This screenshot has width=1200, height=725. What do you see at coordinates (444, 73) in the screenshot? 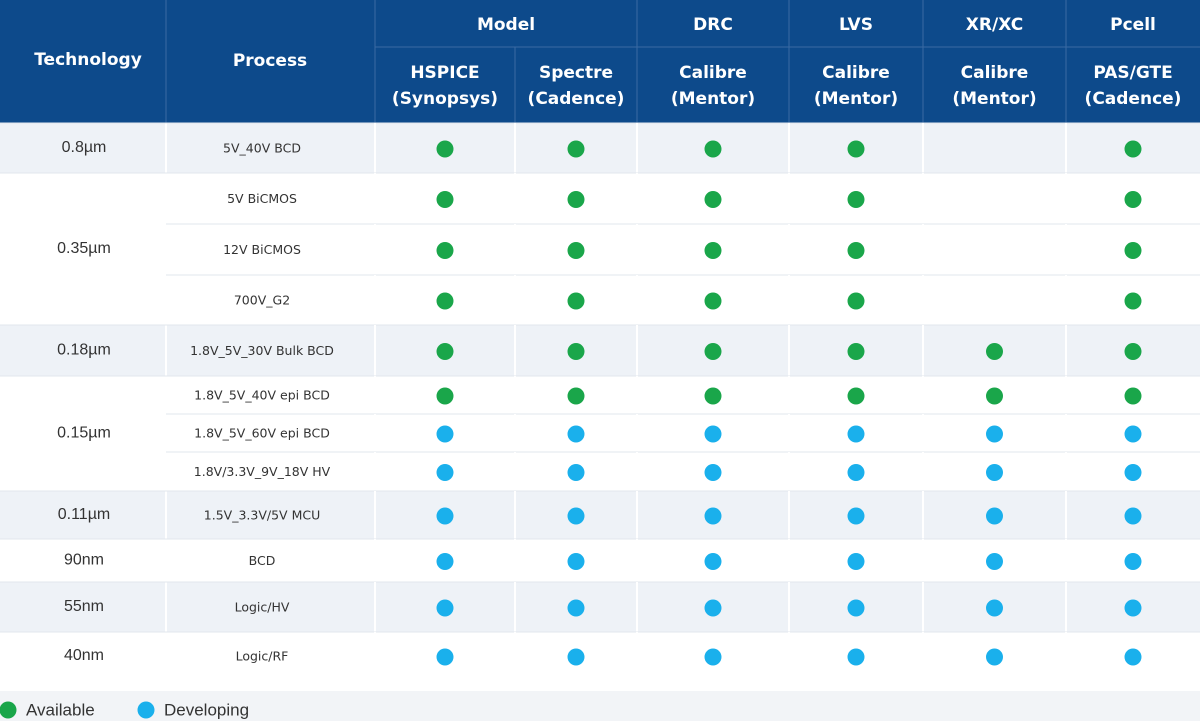
I see `tool-header: HSPICE` at bounding box center [444, 73].